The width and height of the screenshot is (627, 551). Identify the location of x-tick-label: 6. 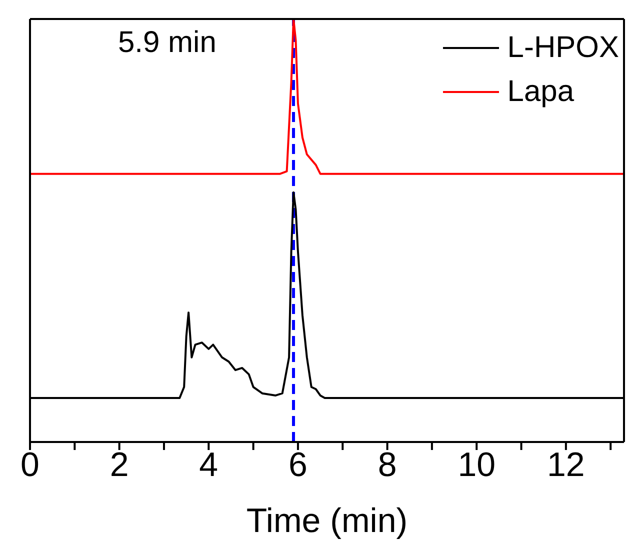
(298, 465).